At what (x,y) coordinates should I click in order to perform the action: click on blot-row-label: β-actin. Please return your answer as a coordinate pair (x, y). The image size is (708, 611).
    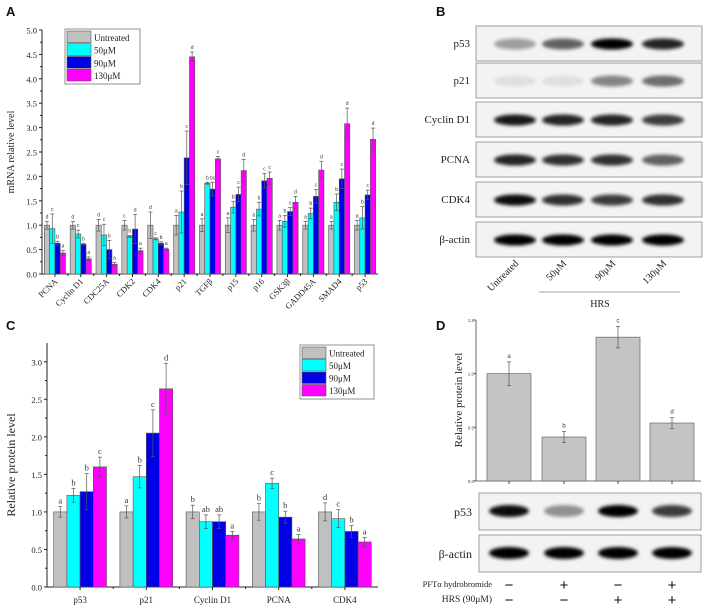
    Looking at the image, I should click on (455, 554).